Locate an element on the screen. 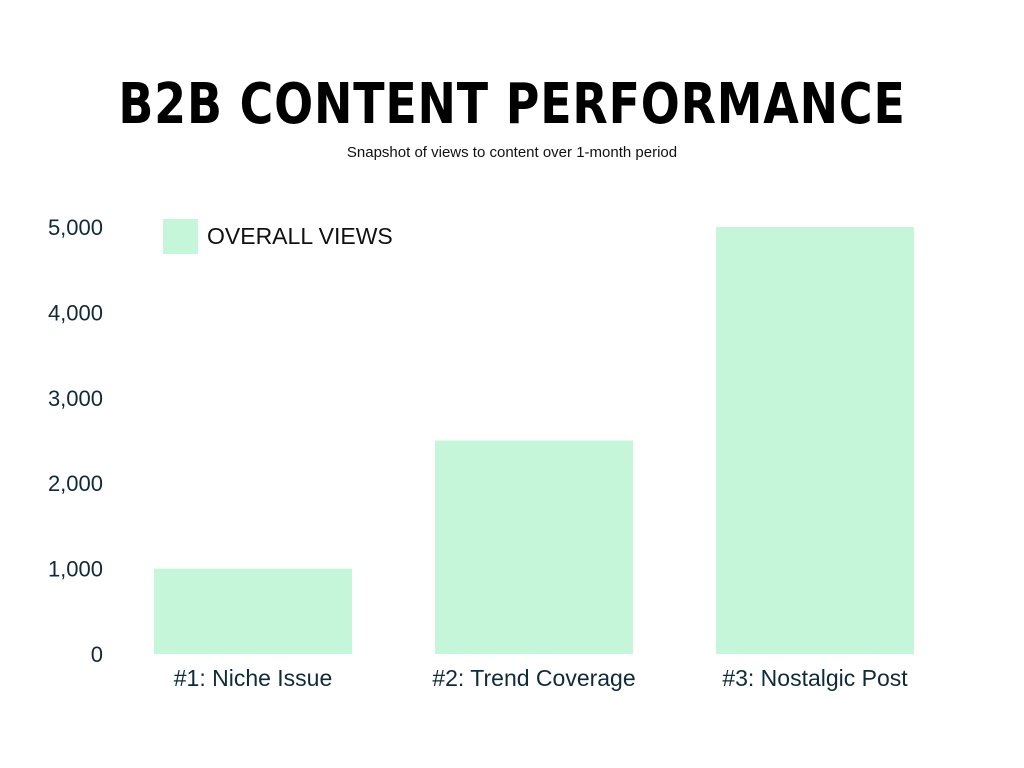 The image size is (1024, 768). y-tick-label: 3,000 is located at coordinates (75, 398).